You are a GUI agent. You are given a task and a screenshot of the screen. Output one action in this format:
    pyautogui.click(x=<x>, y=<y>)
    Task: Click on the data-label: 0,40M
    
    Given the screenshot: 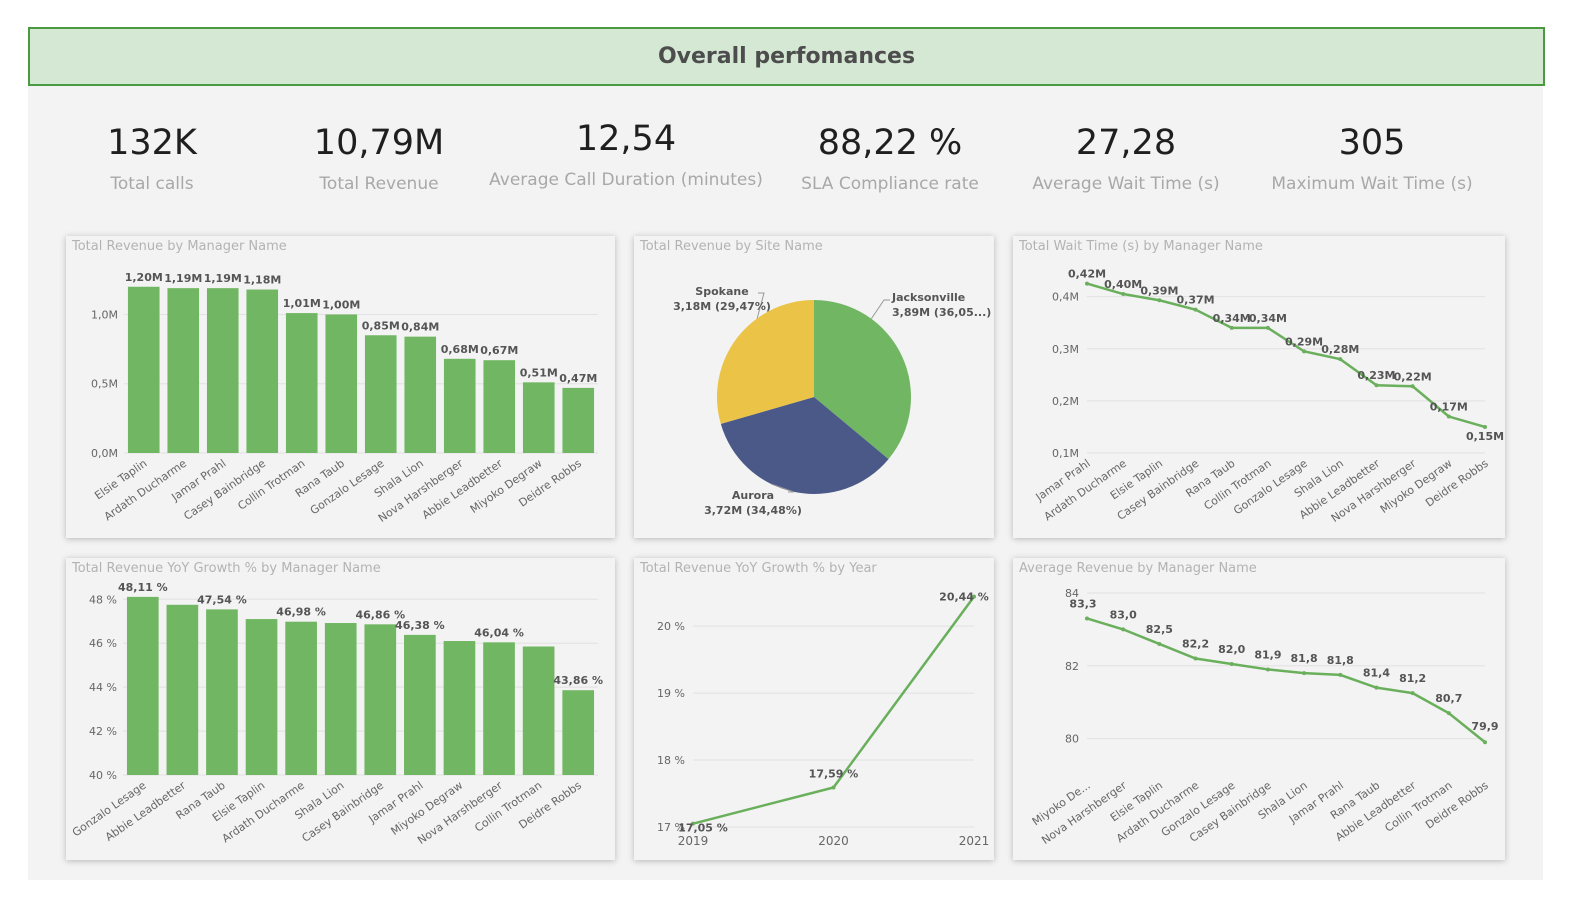 What is the action you would take?
    pyautogui.click(x=1123, y=284)
    